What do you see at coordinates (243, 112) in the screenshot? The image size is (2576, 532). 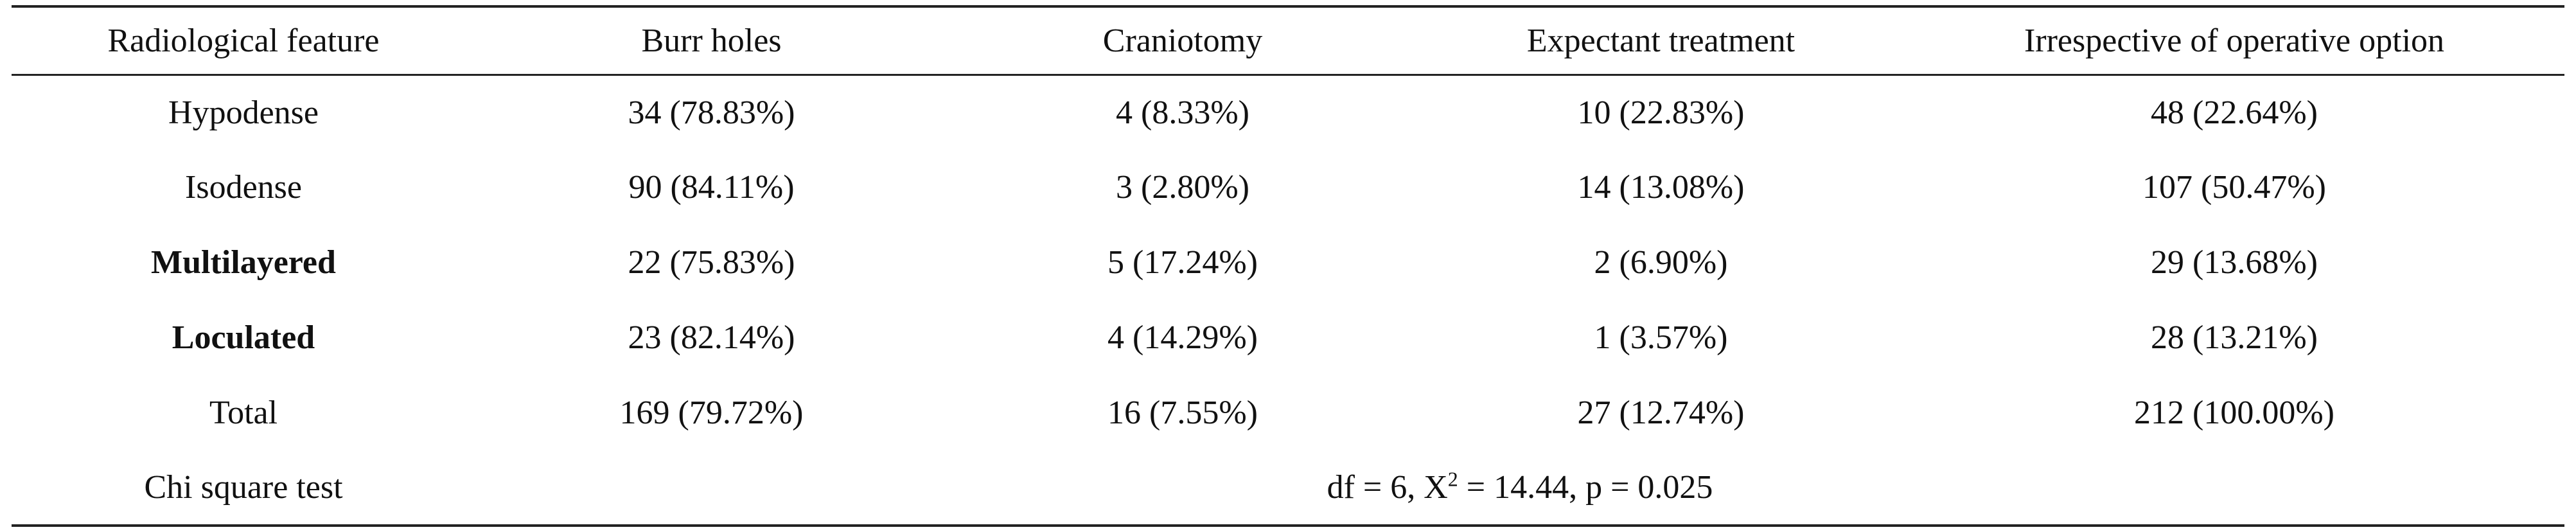 I see `row-feature-hypodense: Hypodense` at bounding box center [243, 112].